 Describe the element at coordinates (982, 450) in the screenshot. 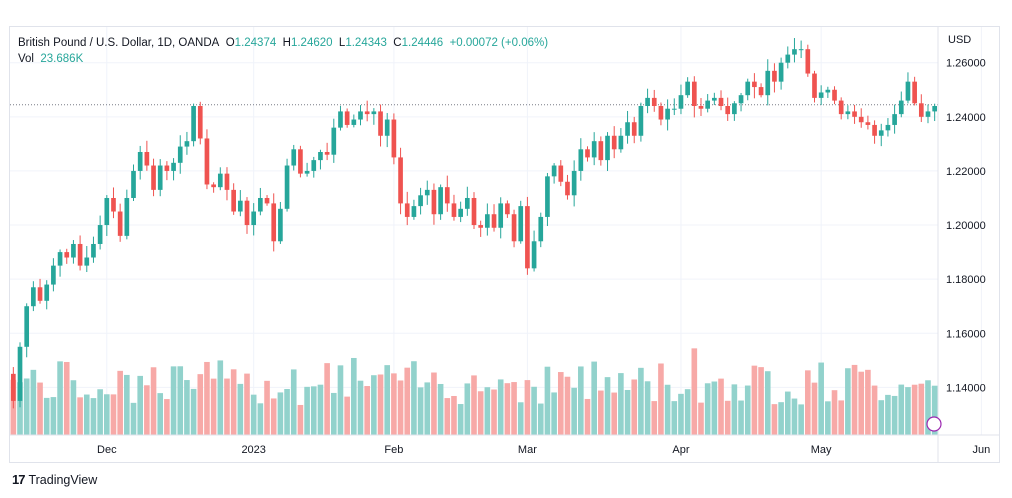

I see `x-tick-label: Jun` at that location.